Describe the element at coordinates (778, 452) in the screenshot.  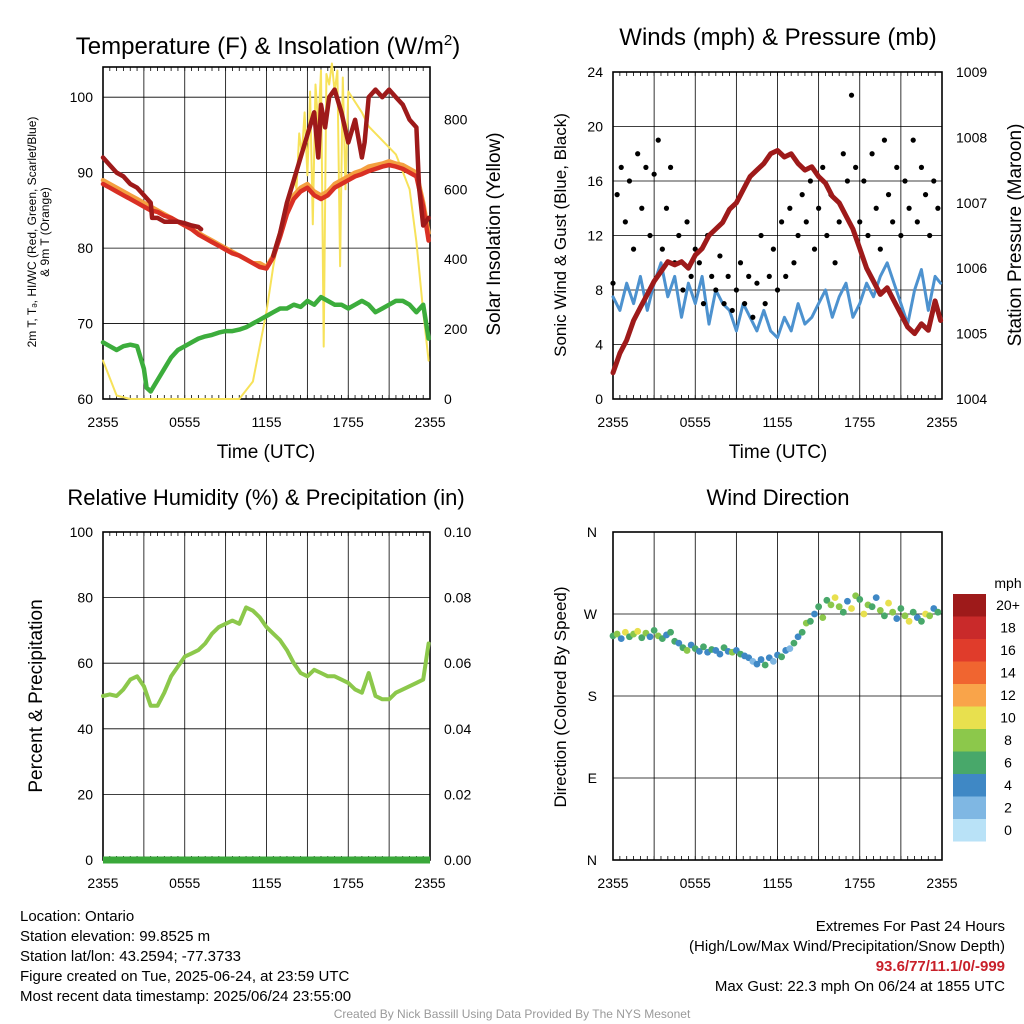
I see `winds-x-label: Time (UTC)` at that location.